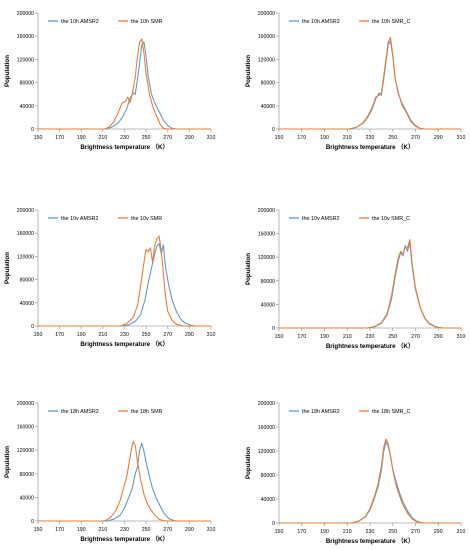 The width and height of the screenshot is (470, 550). What do you see at coordinates (391, 412) in the screenshot?
I see `legend-label-2: the 18h SMR_C` at bounding box center [391, 412].